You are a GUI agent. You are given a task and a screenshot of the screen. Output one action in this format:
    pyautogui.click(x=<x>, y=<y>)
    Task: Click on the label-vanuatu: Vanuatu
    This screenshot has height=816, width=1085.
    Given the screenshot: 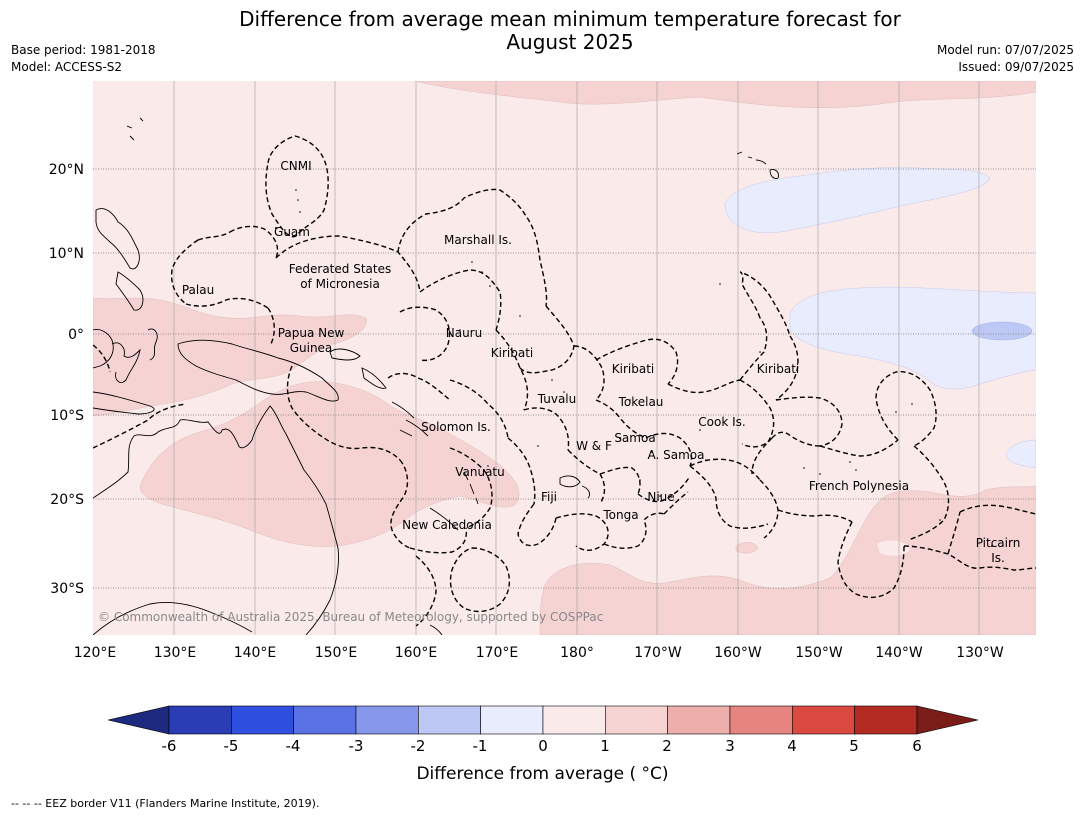 What is the action you would take?
    pyautogui.click(x=480, y=472)
    